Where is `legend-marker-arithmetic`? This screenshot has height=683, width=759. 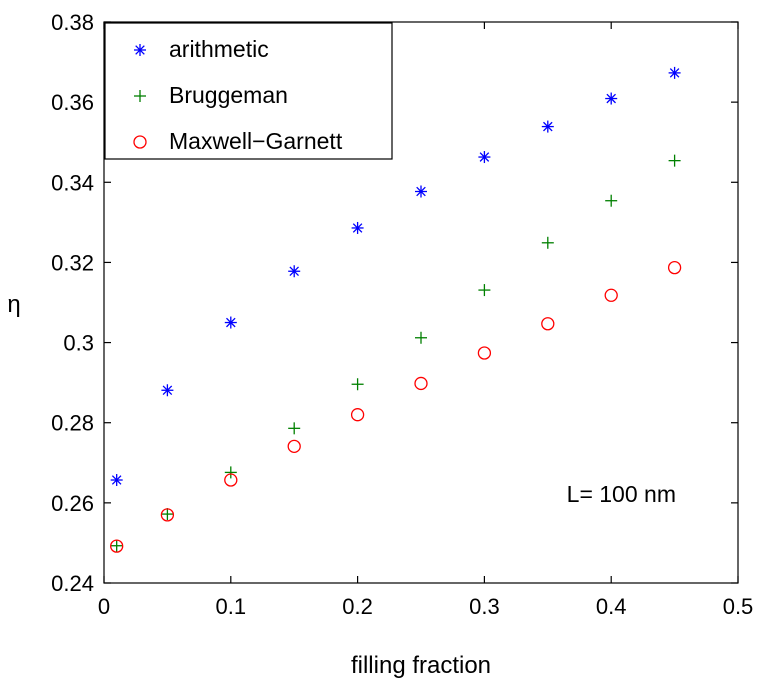
legend-marker-arithmetic is located at coordinates (140, 50).